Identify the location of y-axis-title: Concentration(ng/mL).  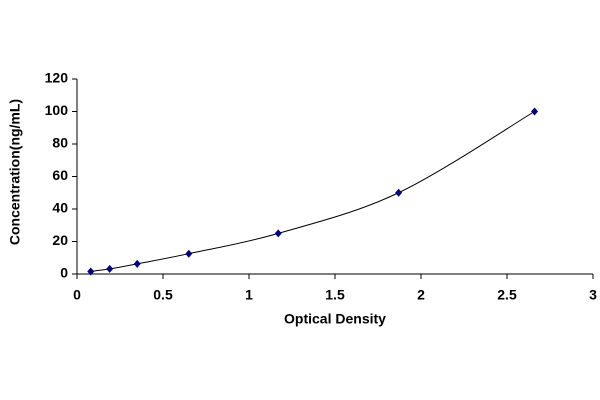
(15, 172).